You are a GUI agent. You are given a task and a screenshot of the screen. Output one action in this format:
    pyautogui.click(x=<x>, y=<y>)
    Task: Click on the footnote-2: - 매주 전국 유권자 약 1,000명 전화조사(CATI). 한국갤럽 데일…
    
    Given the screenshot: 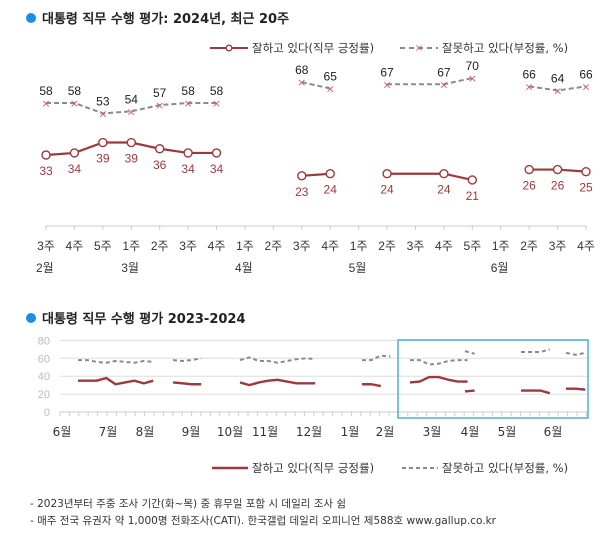 What is the action you would take?
    pyautogui.click(x=263, y=521)
    